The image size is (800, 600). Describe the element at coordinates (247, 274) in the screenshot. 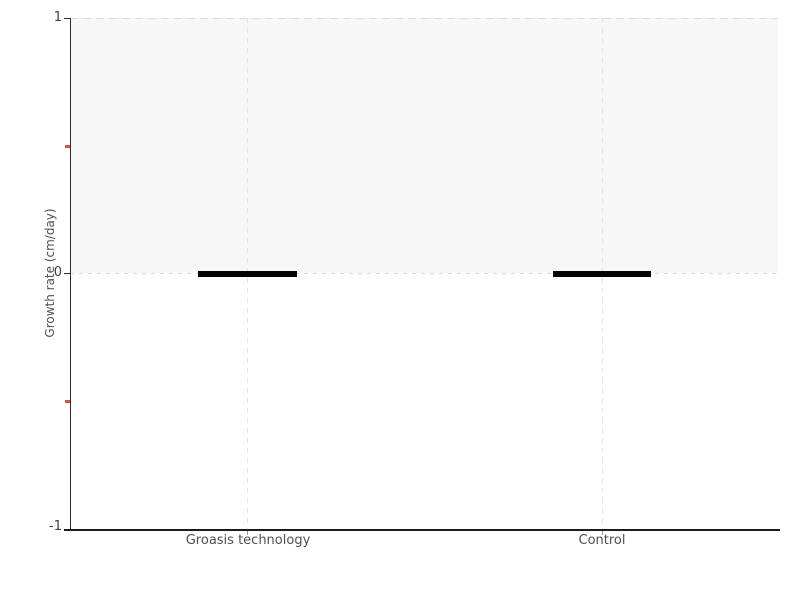

I see `box-groasis-technology` at that location.